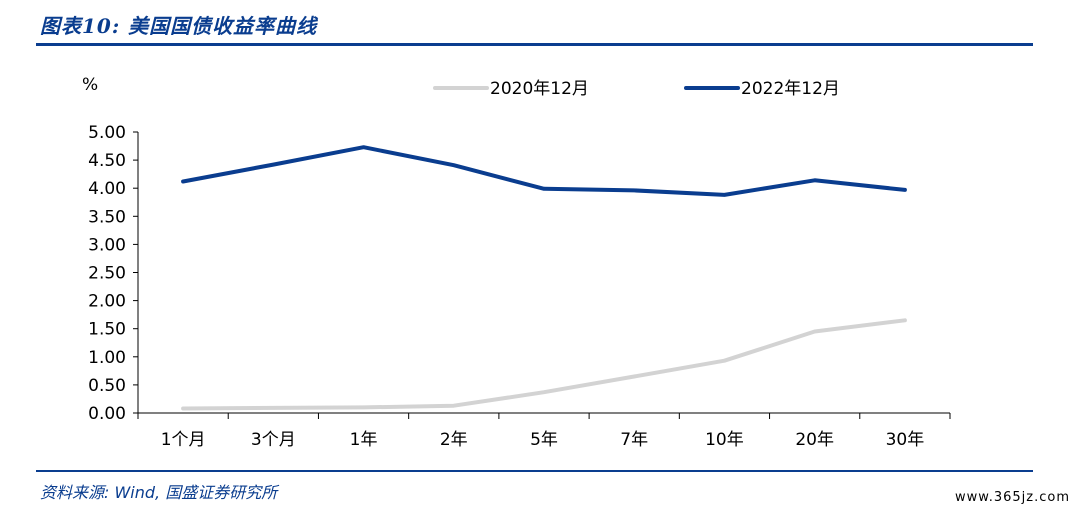 This screenshot has height=513, width=1080. What do you see at coordinates (179, 26) in the screenshot?
I see `chart-title: 图表10: 美国国债收益率曲线` at bounding box center [179, 26].